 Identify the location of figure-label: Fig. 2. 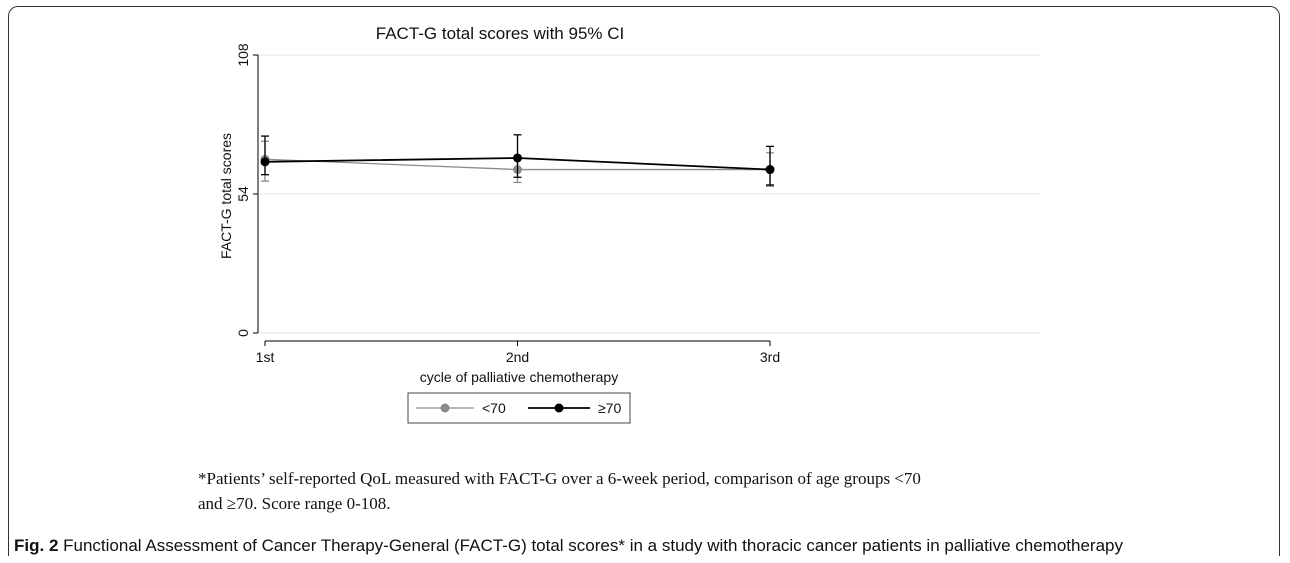
(36, 545).